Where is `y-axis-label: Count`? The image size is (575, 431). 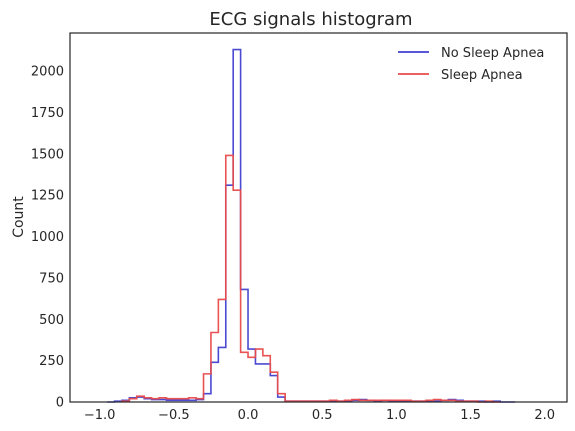
y-axis-label: Count is located at coordinates (19, 217).